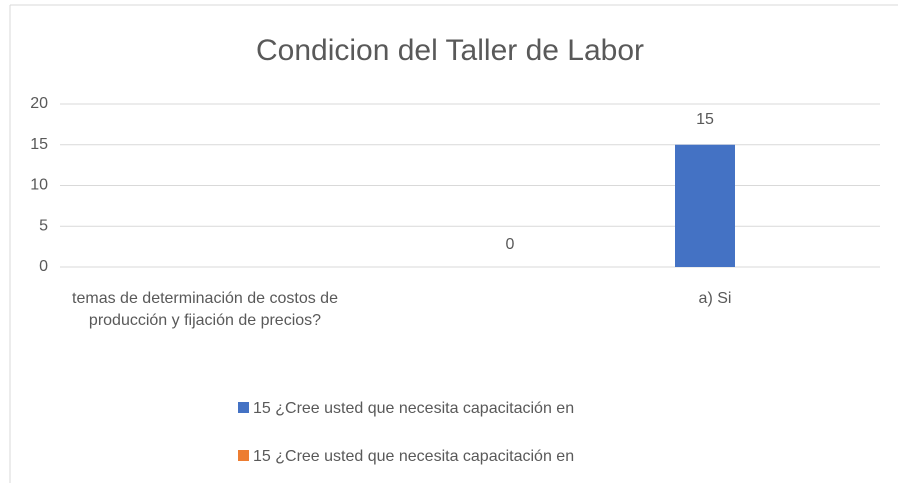  I want to click on chart-title: Condicion del Taller de Labor, so click(450, 50).